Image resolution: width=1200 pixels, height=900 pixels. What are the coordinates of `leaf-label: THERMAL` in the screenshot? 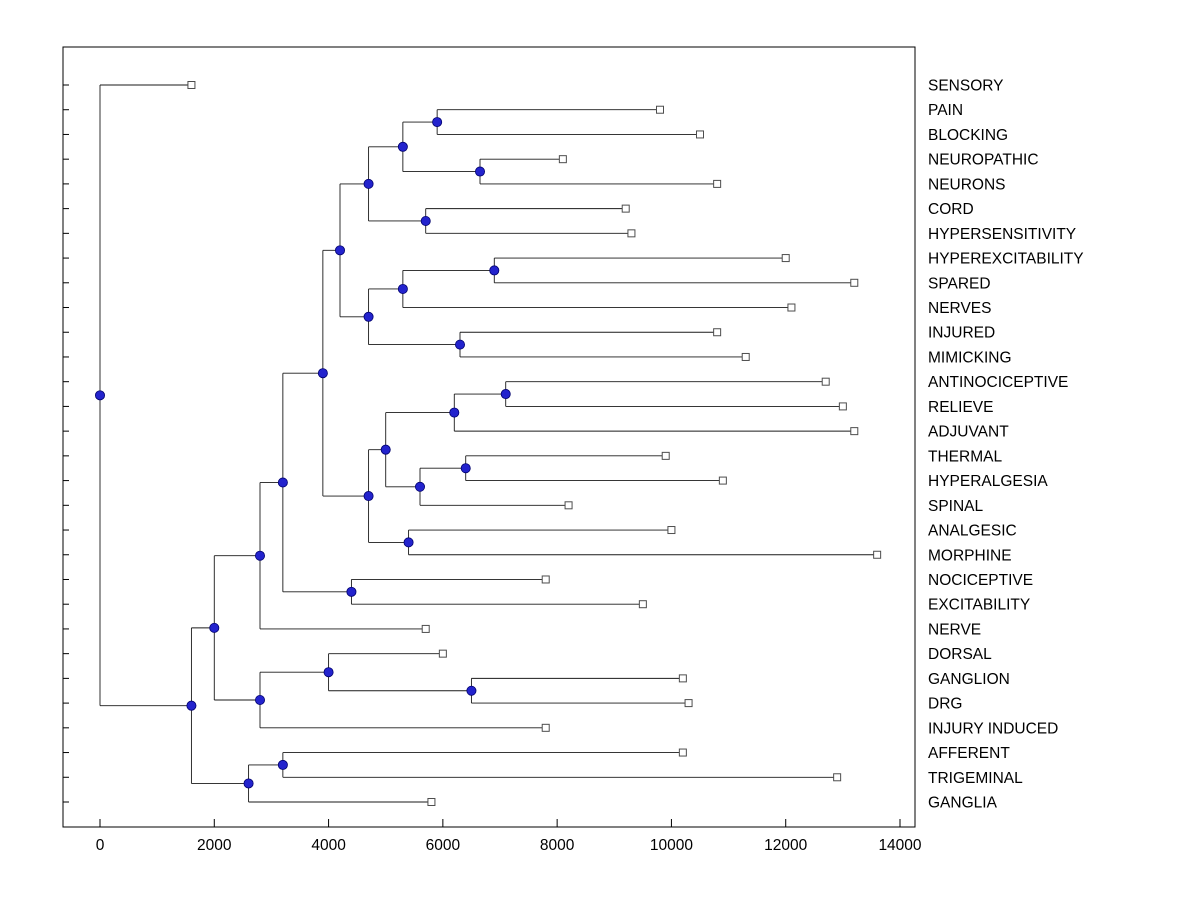 It's located at (965, 456).